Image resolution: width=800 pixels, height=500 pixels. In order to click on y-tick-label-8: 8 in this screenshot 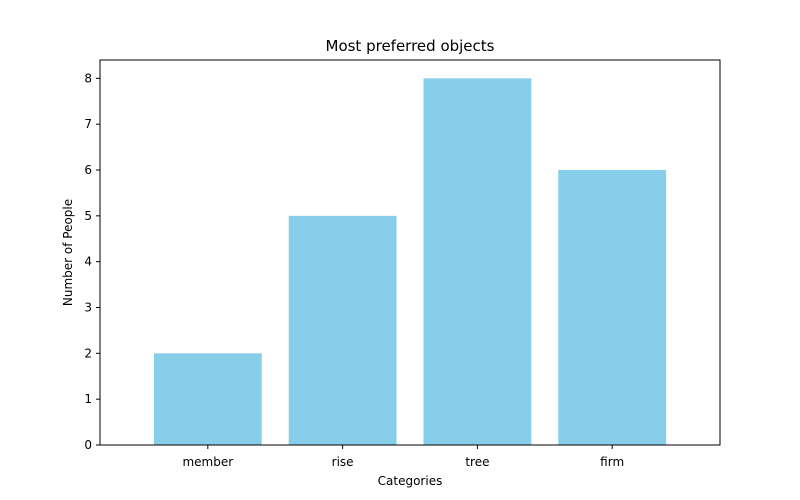, I will do `click(88, 78)`.